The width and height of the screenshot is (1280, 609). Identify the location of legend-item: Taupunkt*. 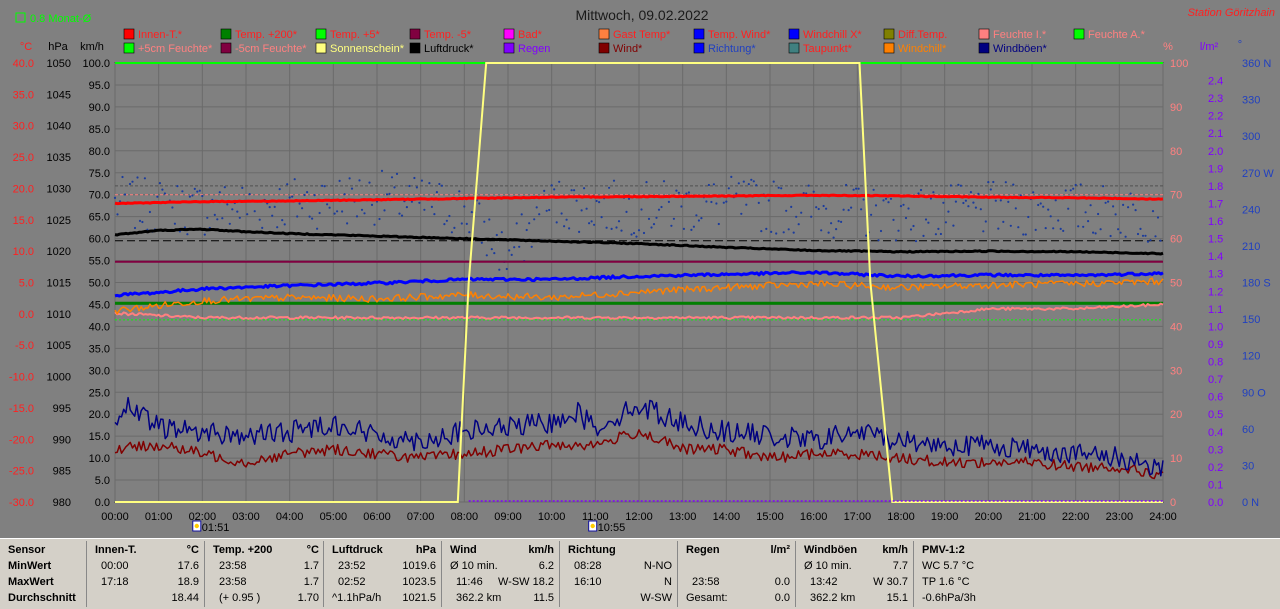
(820, 48).